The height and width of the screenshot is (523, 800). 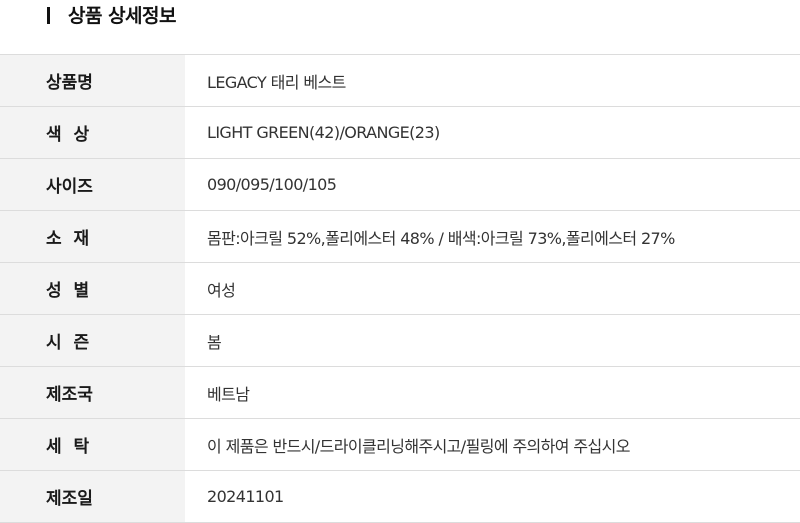 I want to click on spec-label-cell: 상품명, so click(x=92, y=80).